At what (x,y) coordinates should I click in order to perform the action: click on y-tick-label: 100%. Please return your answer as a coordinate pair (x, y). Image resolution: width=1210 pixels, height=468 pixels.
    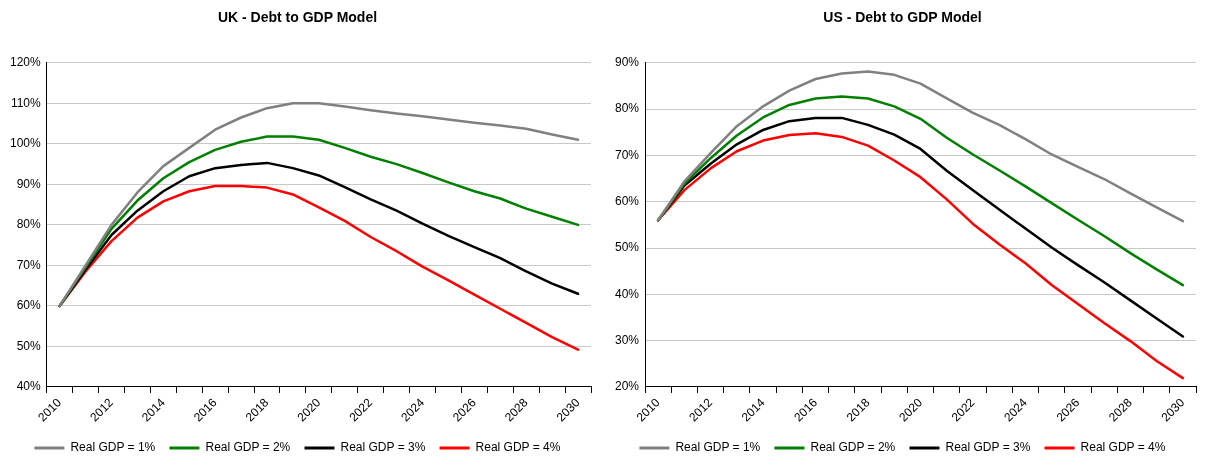
    Looking at the image, I should click on (25, 143).